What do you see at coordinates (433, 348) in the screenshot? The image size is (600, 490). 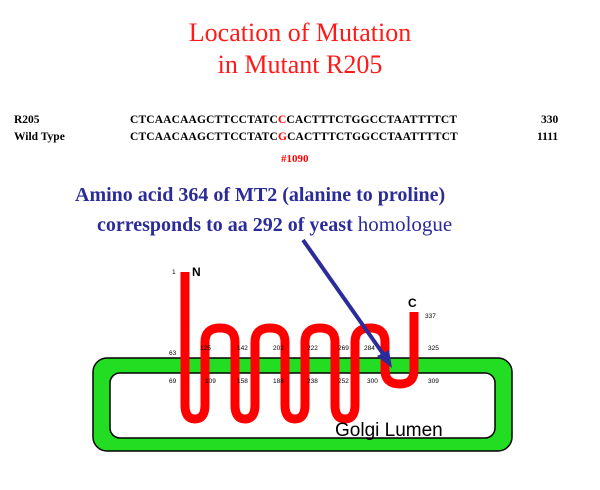 I see `boundary-top-7: 325` at bounding box center [433, 348].